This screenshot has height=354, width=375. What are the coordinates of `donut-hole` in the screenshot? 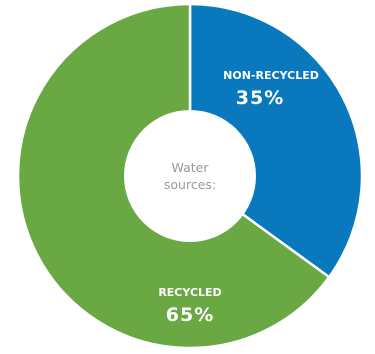 It's located at (190, 176).